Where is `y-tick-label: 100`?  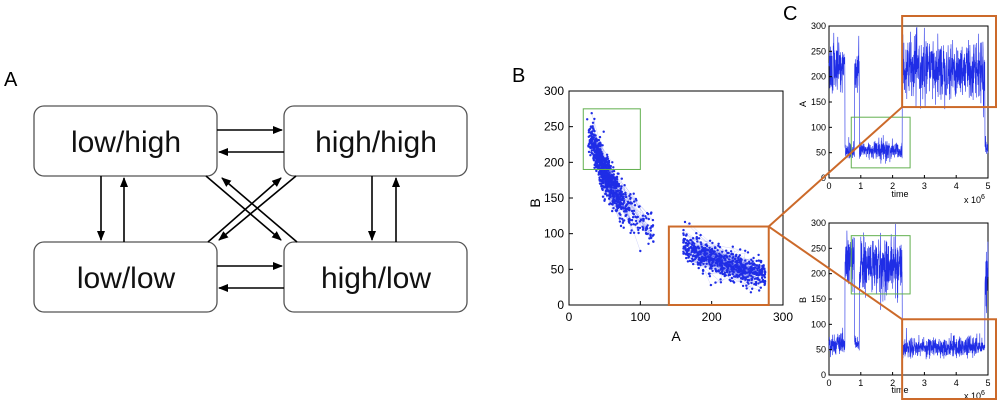 y-tick-label: 100 is located at coordinates (554, 234).